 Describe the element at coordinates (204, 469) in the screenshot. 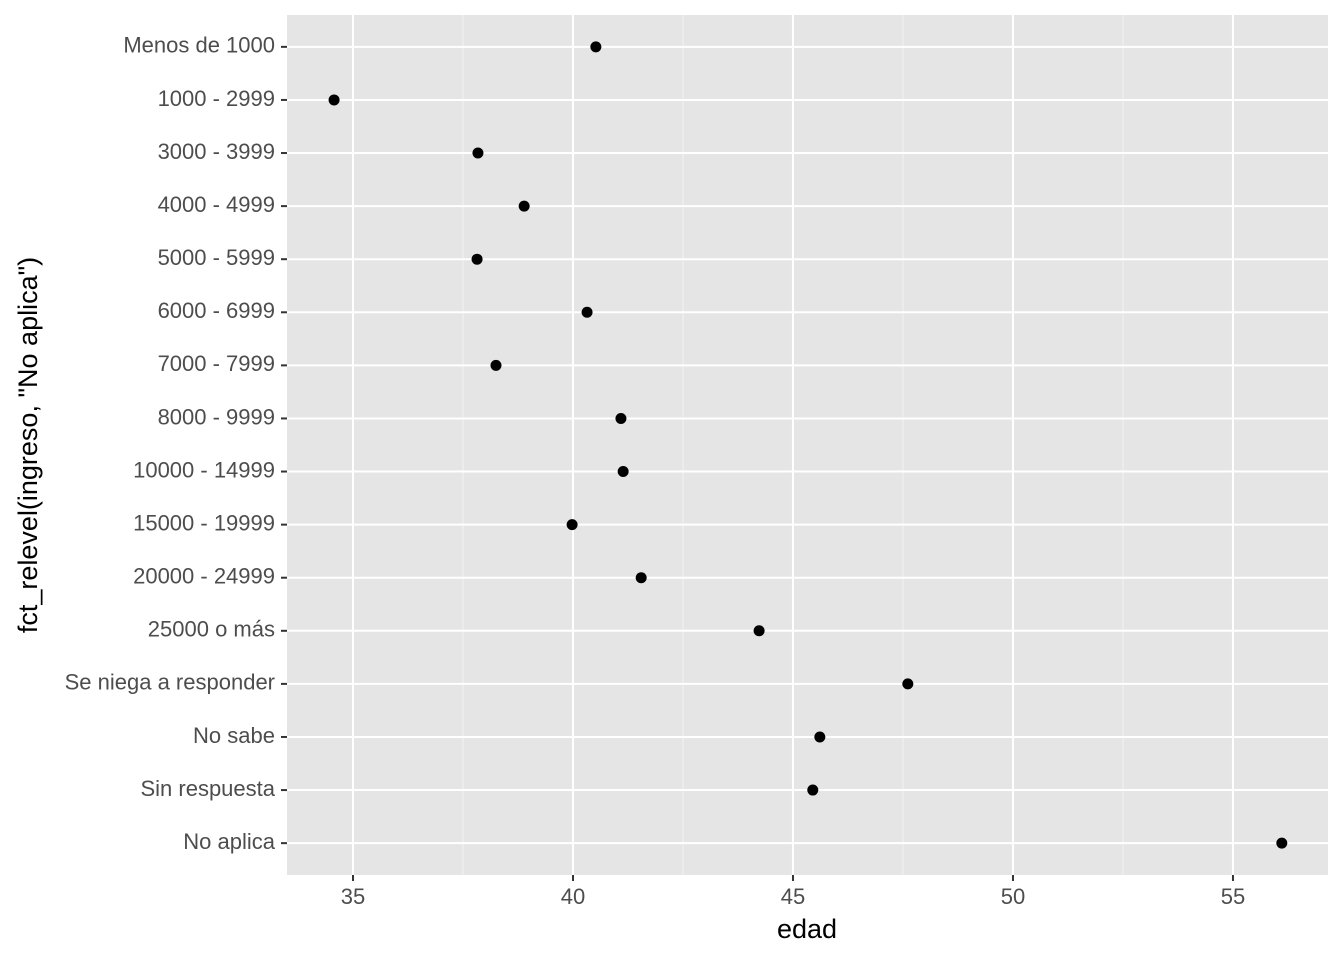

I see `y-tick-label: 10000 - 14999` at that location.